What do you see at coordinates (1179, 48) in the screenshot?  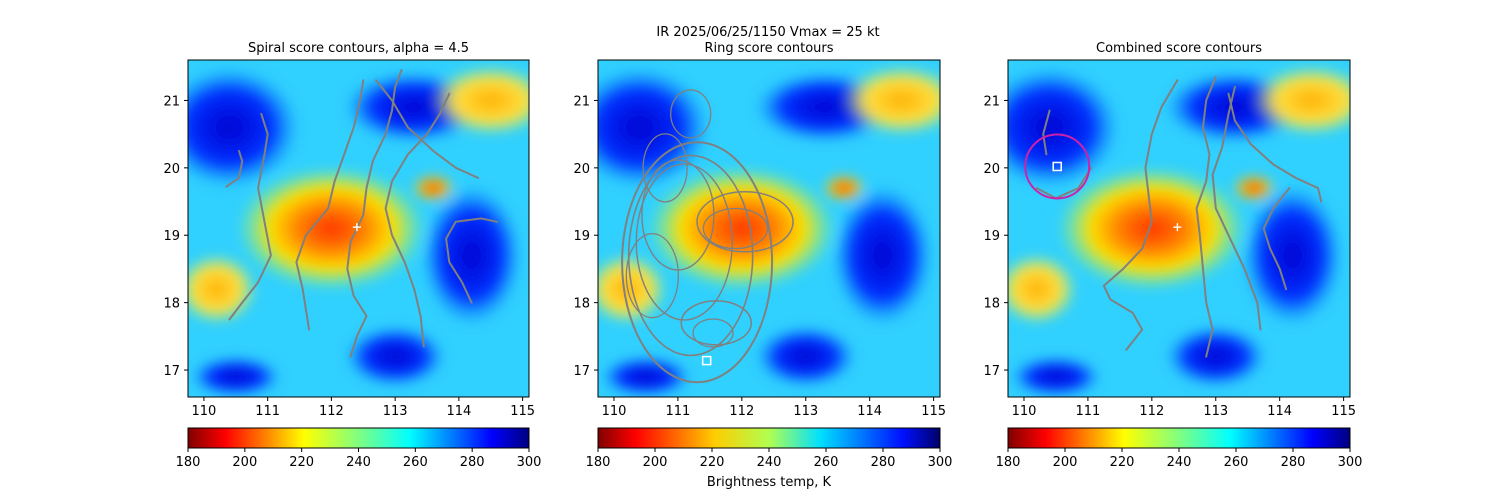 I see `panel-title: Combined score contours` at bounding box center [1179, 48].